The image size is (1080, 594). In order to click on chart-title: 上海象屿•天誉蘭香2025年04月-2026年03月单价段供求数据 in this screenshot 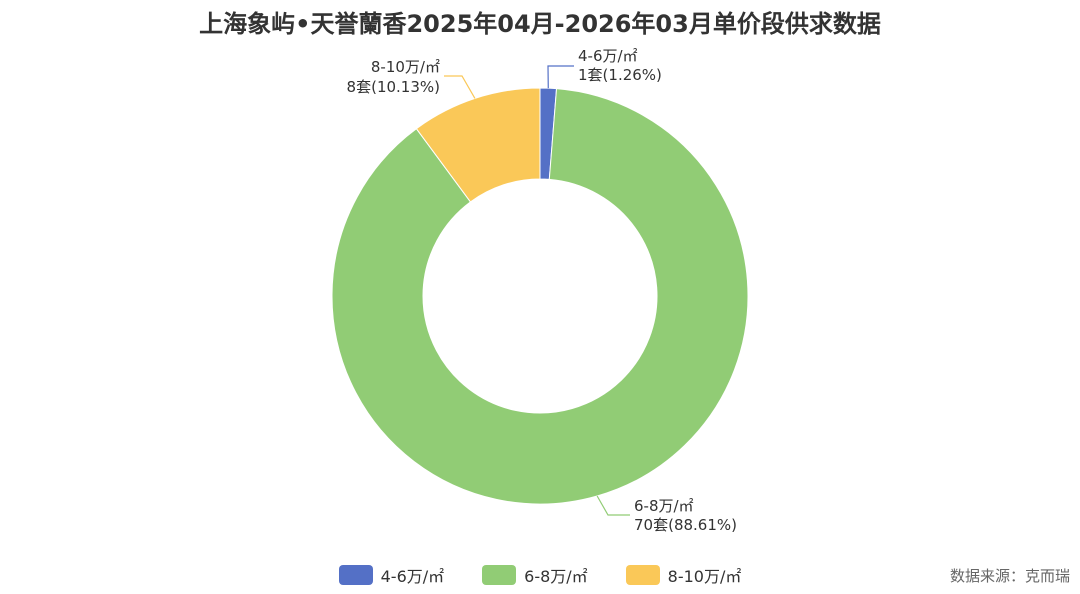, I will do `click(540, 24)`.